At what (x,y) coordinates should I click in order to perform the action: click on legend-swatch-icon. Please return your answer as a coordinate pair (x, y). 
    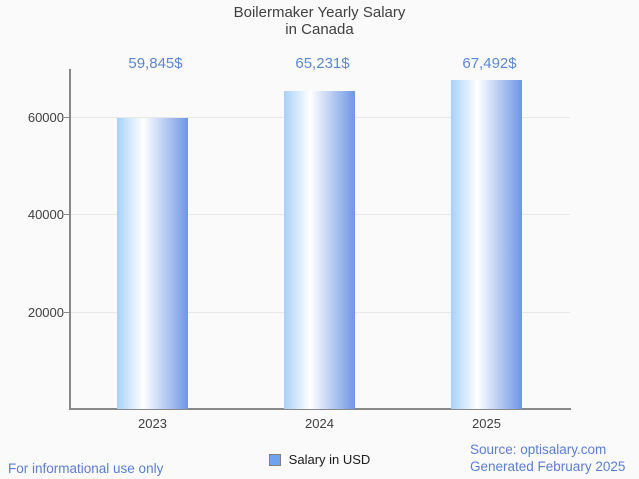
    Looking at the image, I should click on (274, 459).